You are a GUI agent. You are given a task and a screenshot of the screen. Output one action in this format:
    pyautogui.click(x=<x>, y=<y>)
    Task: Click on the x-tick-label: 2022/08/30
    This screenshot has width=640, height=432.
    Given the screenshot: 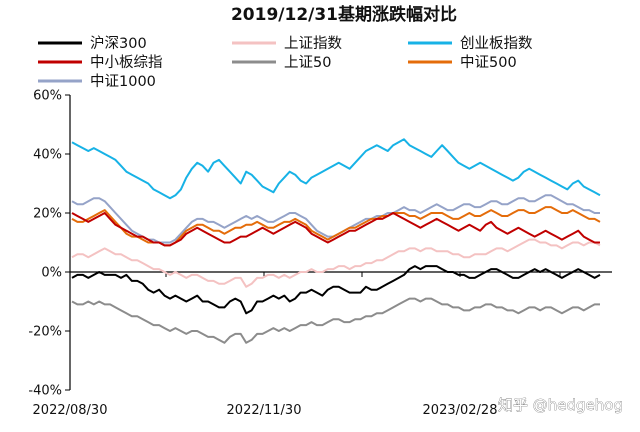 What is the action you would take?
    pyautogui.click(x=70, y=410)
    